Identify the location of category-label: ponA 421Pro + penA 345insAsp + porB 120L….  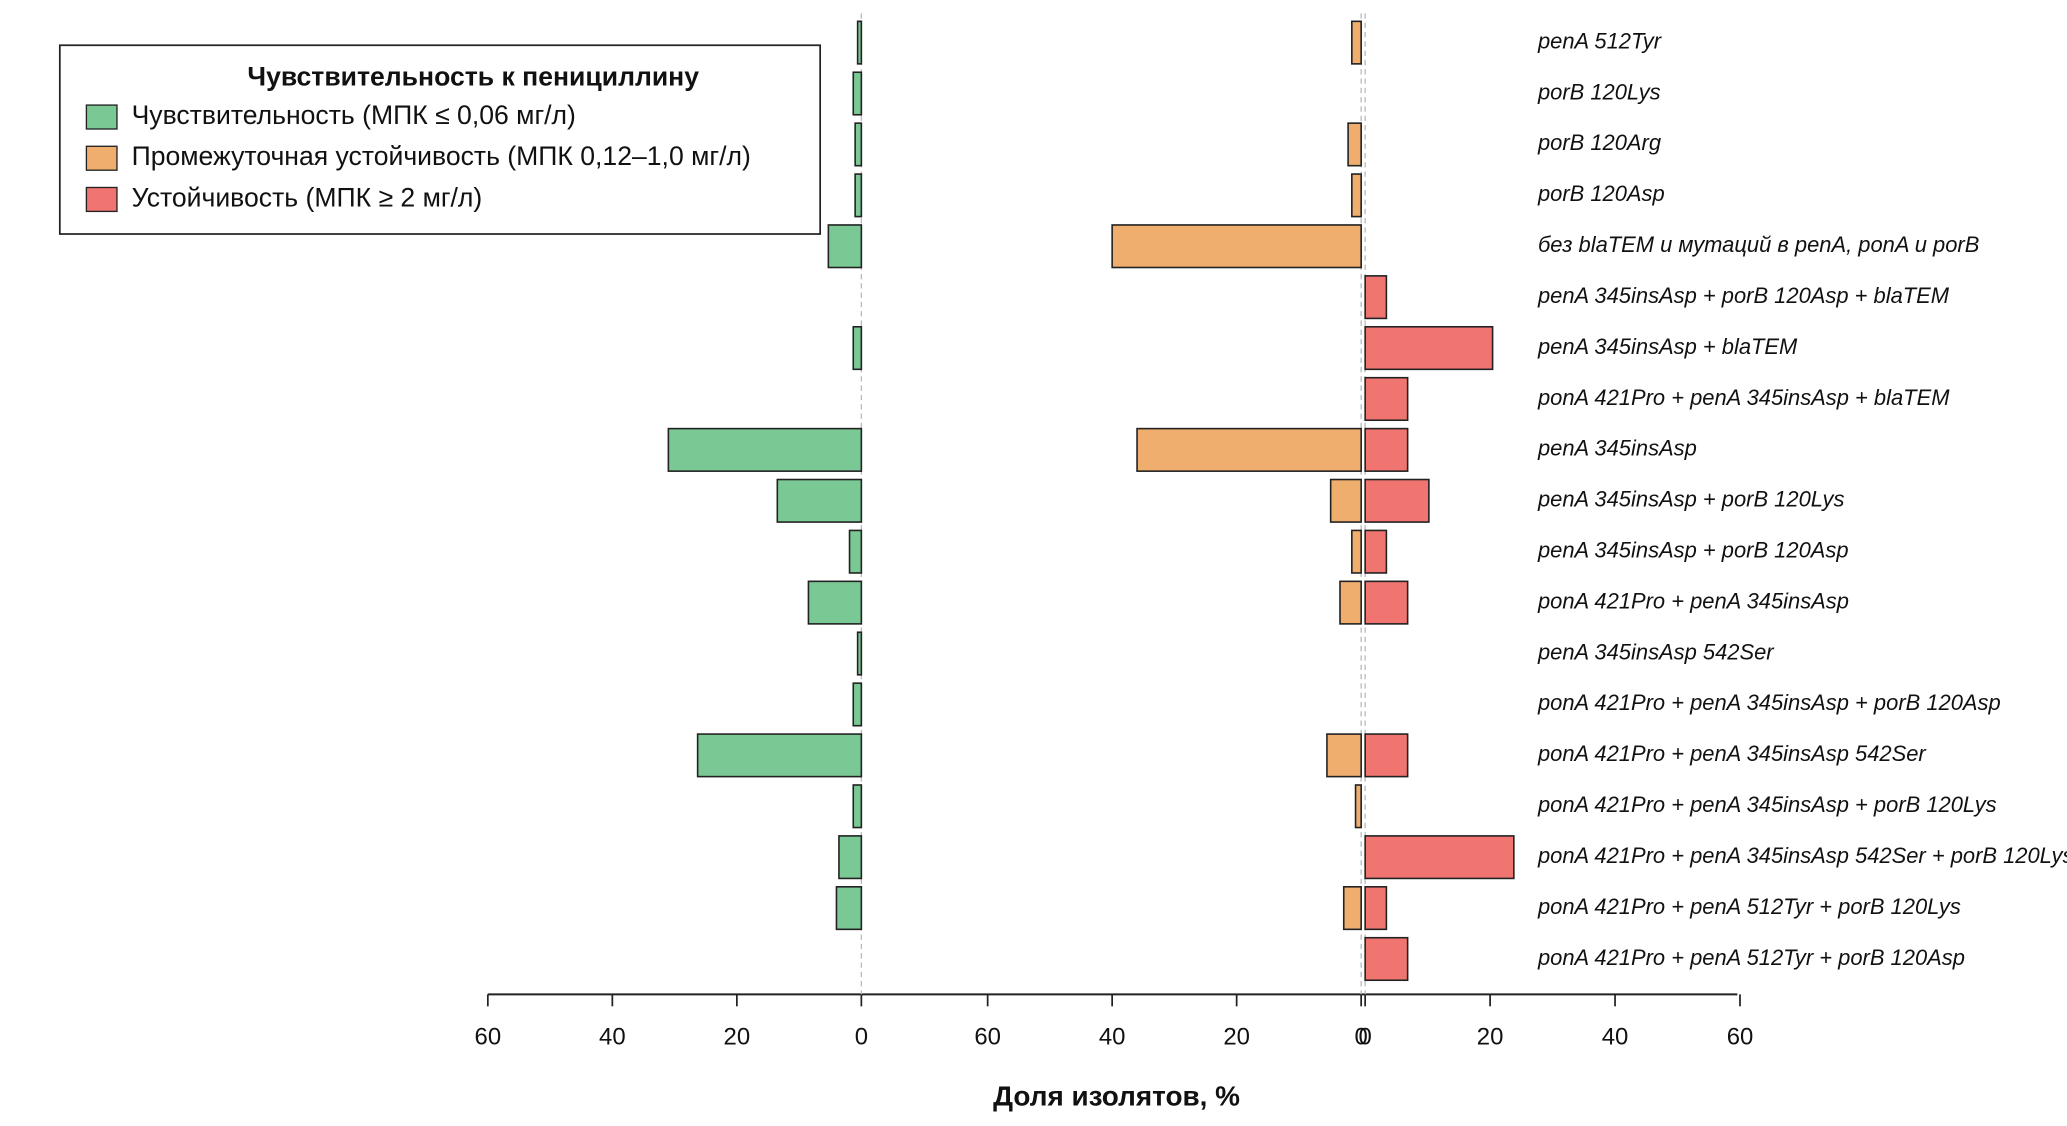
(1767, 804).